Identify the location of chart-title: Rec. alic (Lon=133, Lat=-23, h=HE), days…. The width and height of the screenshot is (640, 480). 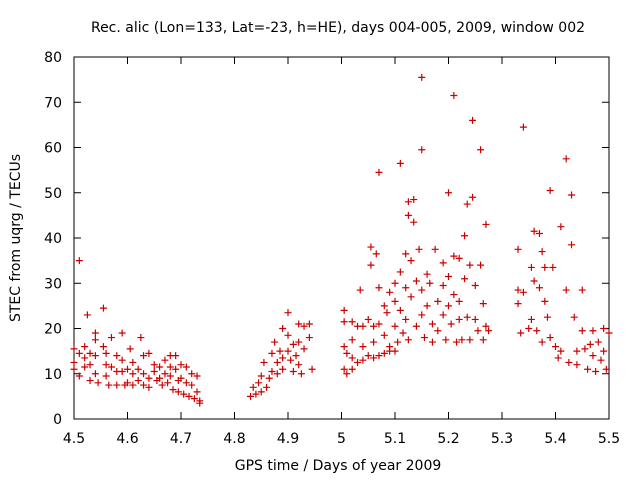
(338, 28).